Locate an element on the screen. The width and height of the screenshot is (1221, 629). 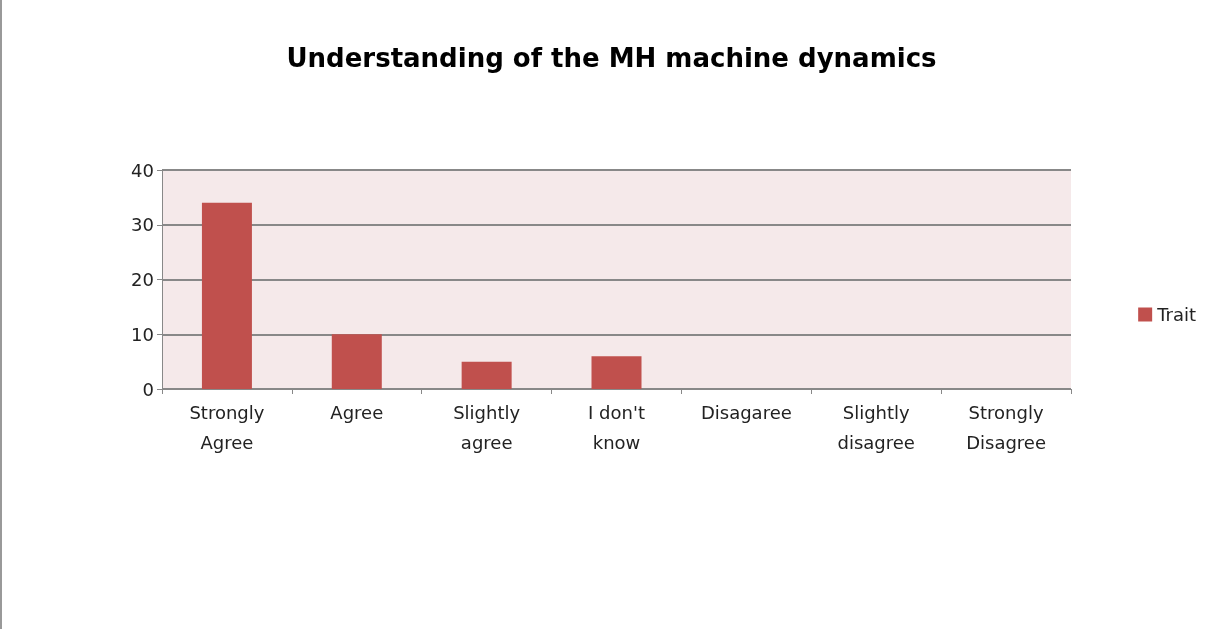
y-tick-label: 40 is located at coordinates (142, 170).